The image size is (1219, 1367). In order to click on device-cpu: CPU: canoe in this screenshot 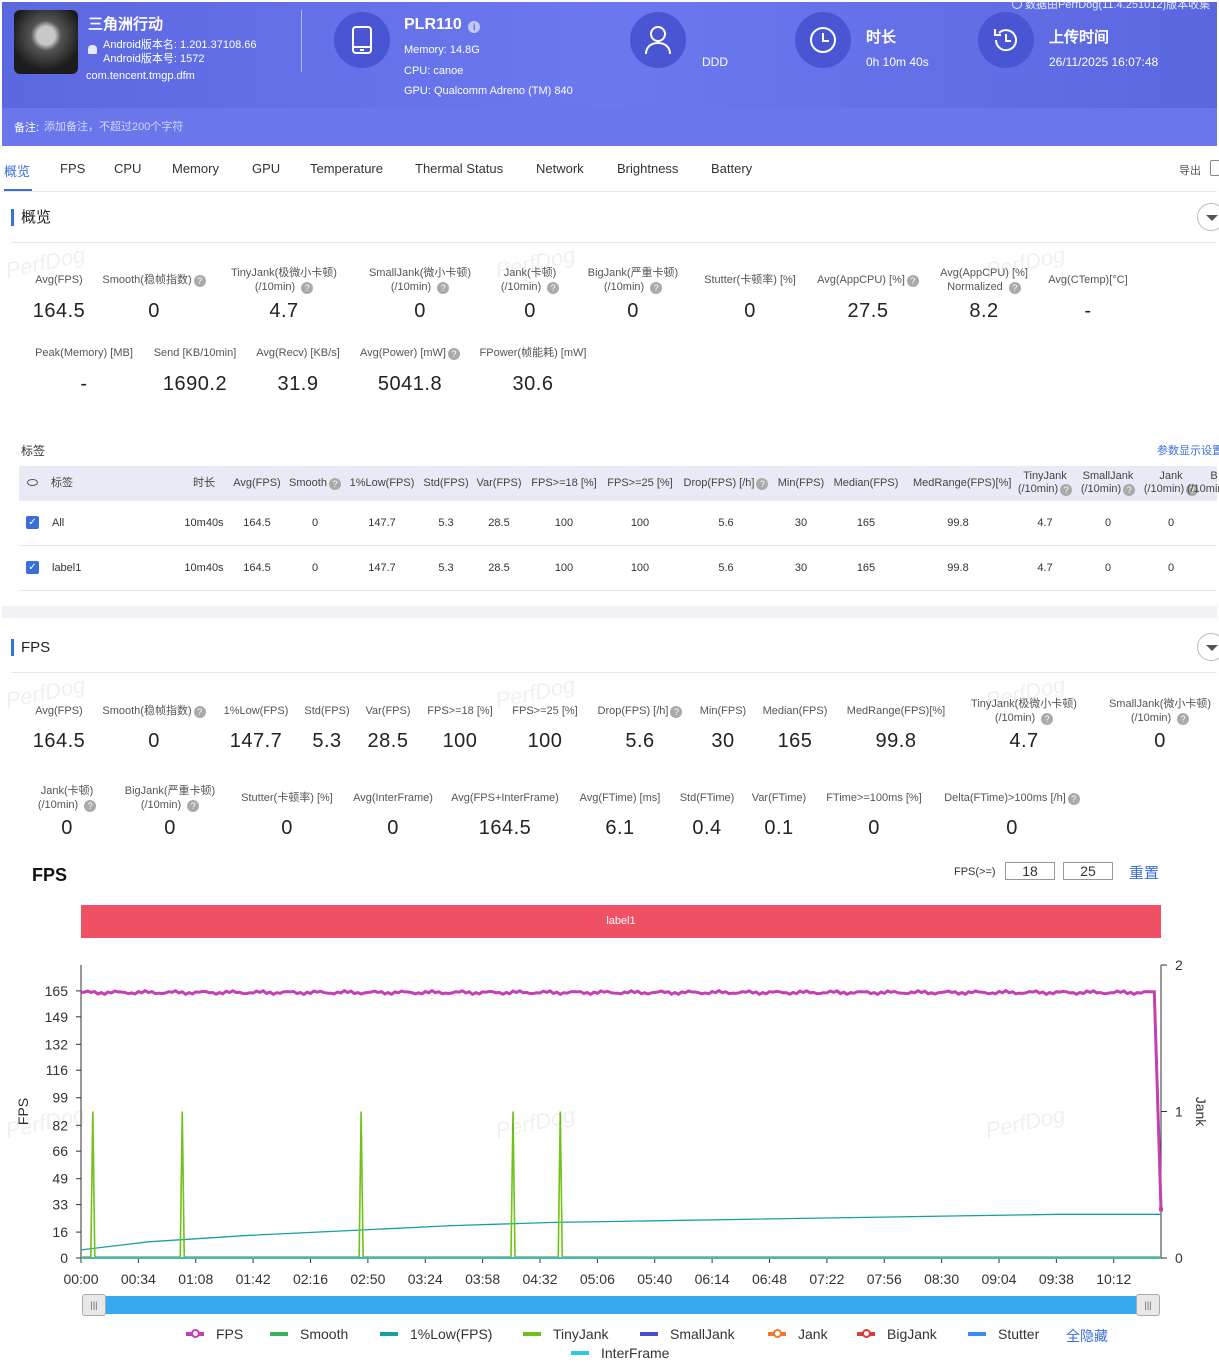, I will do `click(434, 71)`.